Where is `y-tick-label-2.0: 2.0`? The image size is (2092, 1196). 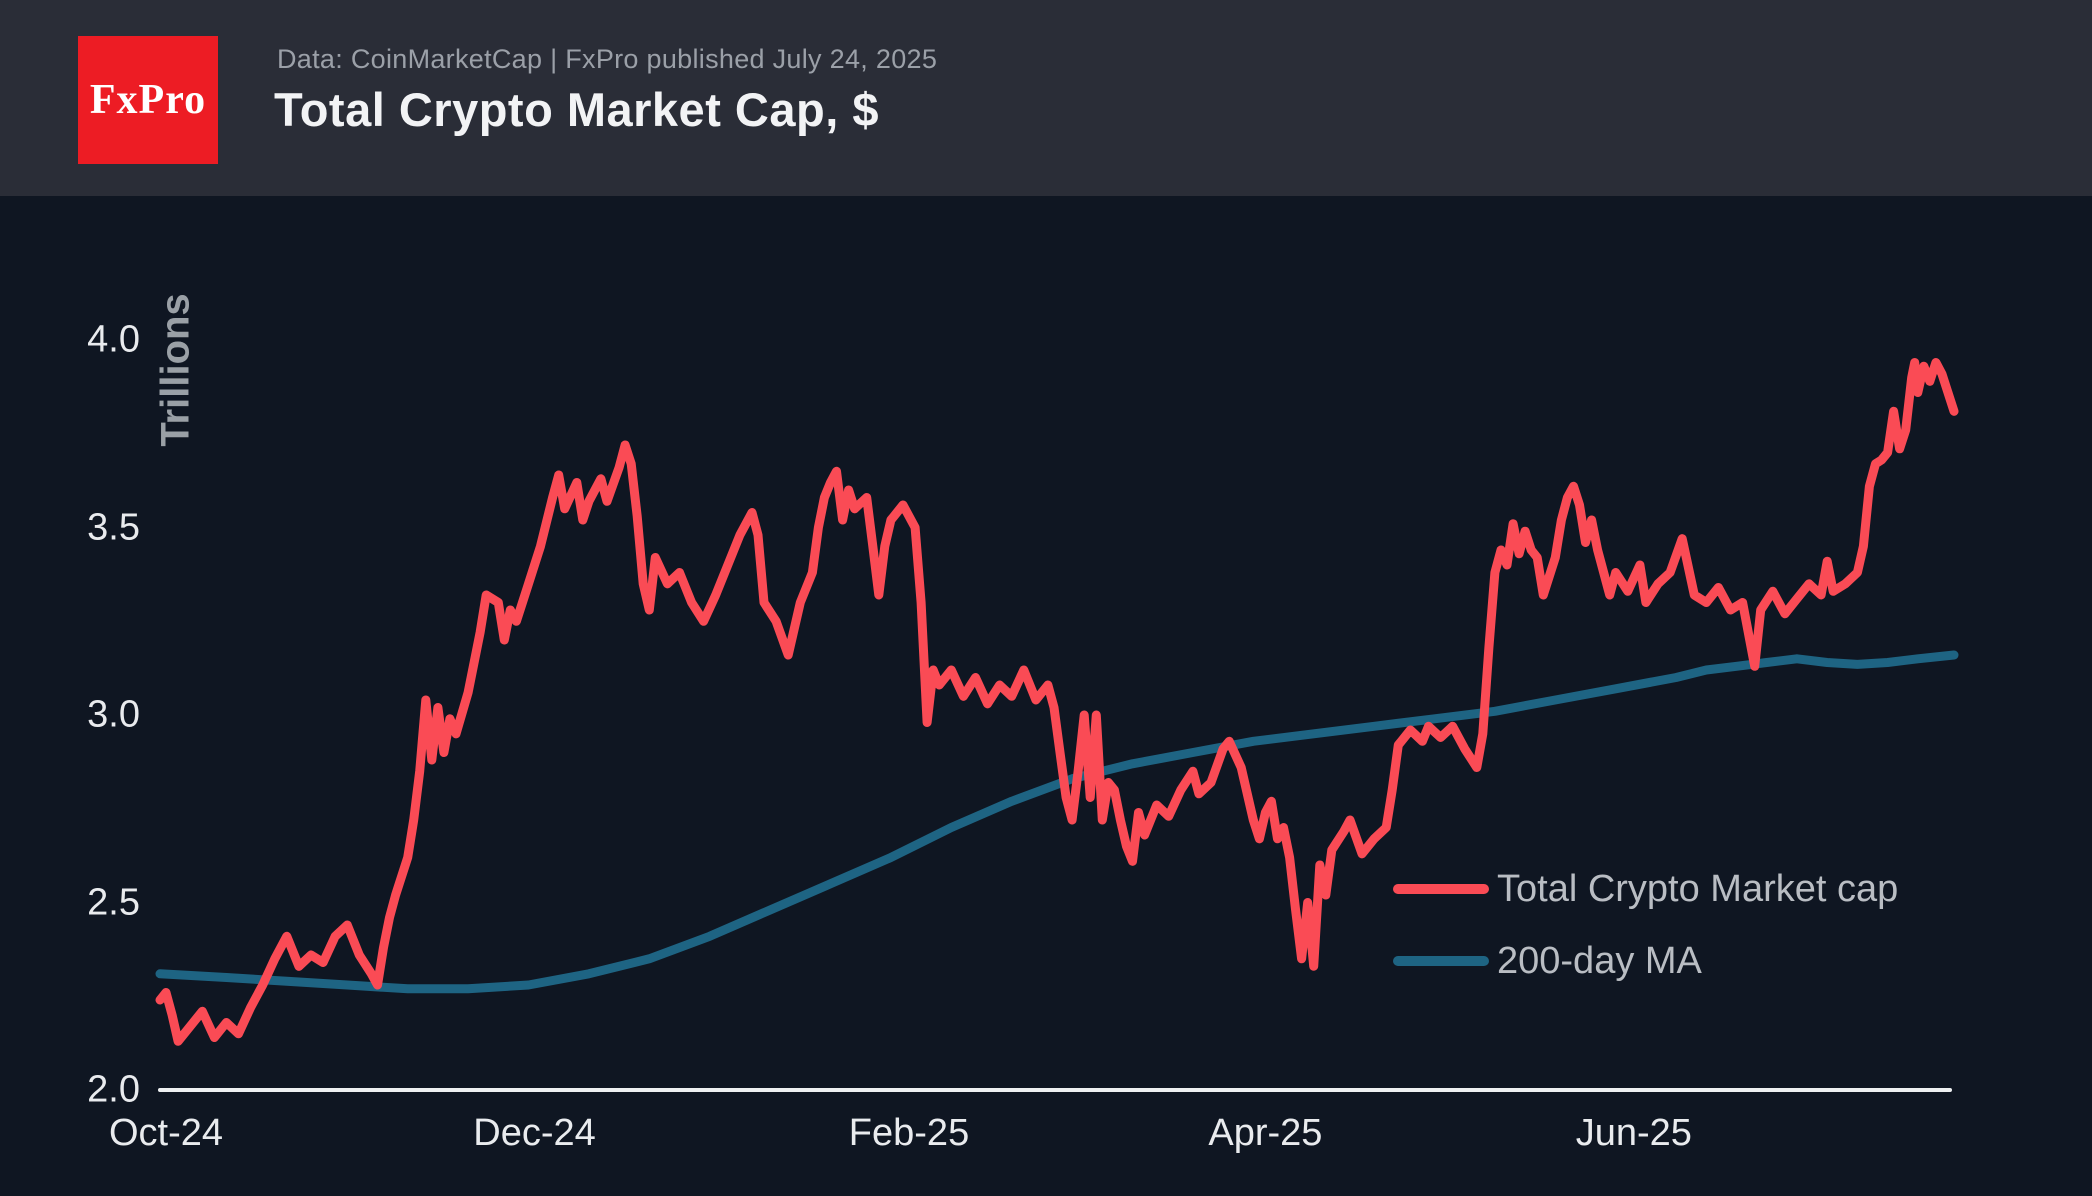 y-tick-label-2.0: 2.0 is located at coordinates (113, 1089).